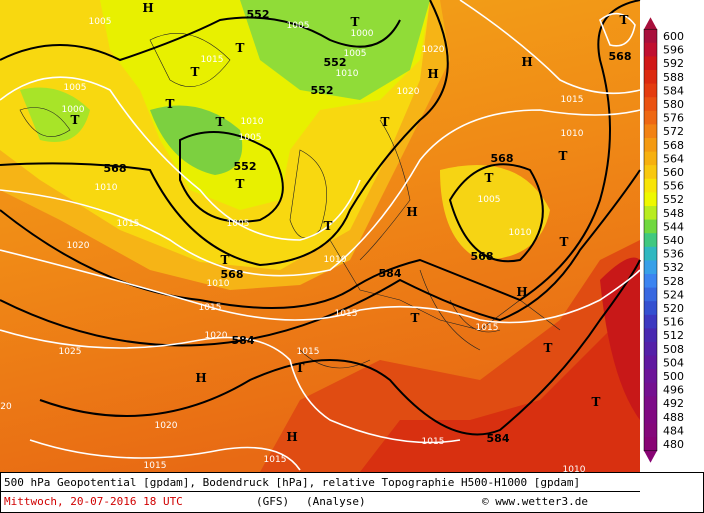  Describe the element at coordinates (673, 281) in the screenshot. I see `legend-label: 528` at that location.